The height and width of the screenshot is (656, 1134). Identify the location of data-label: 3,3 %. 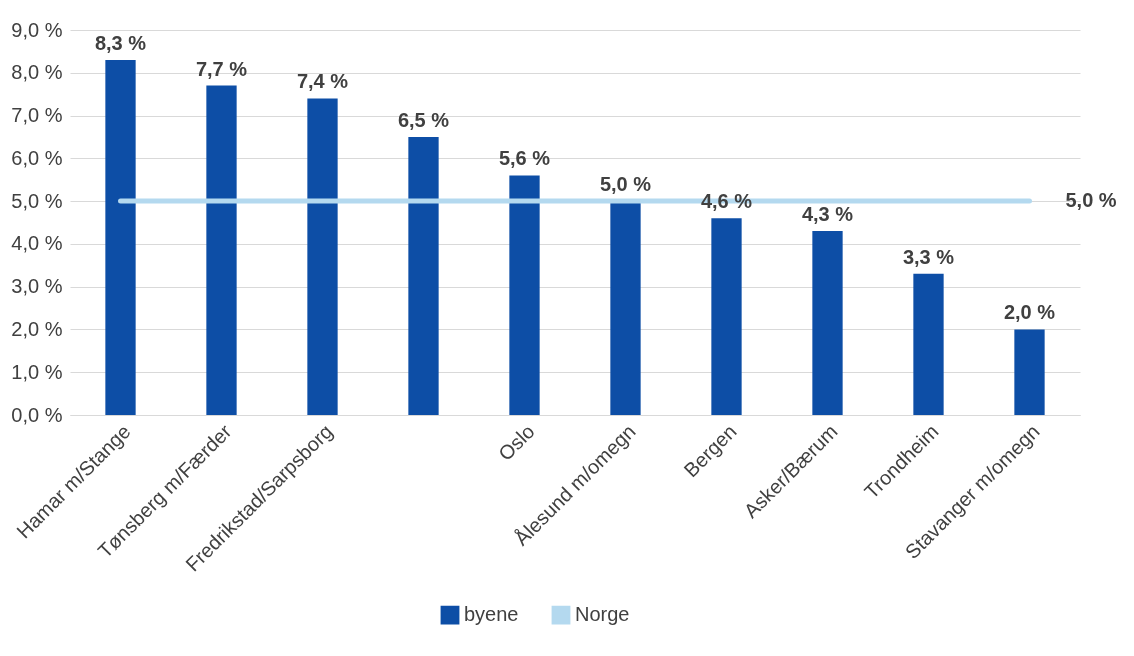
(928, 256).